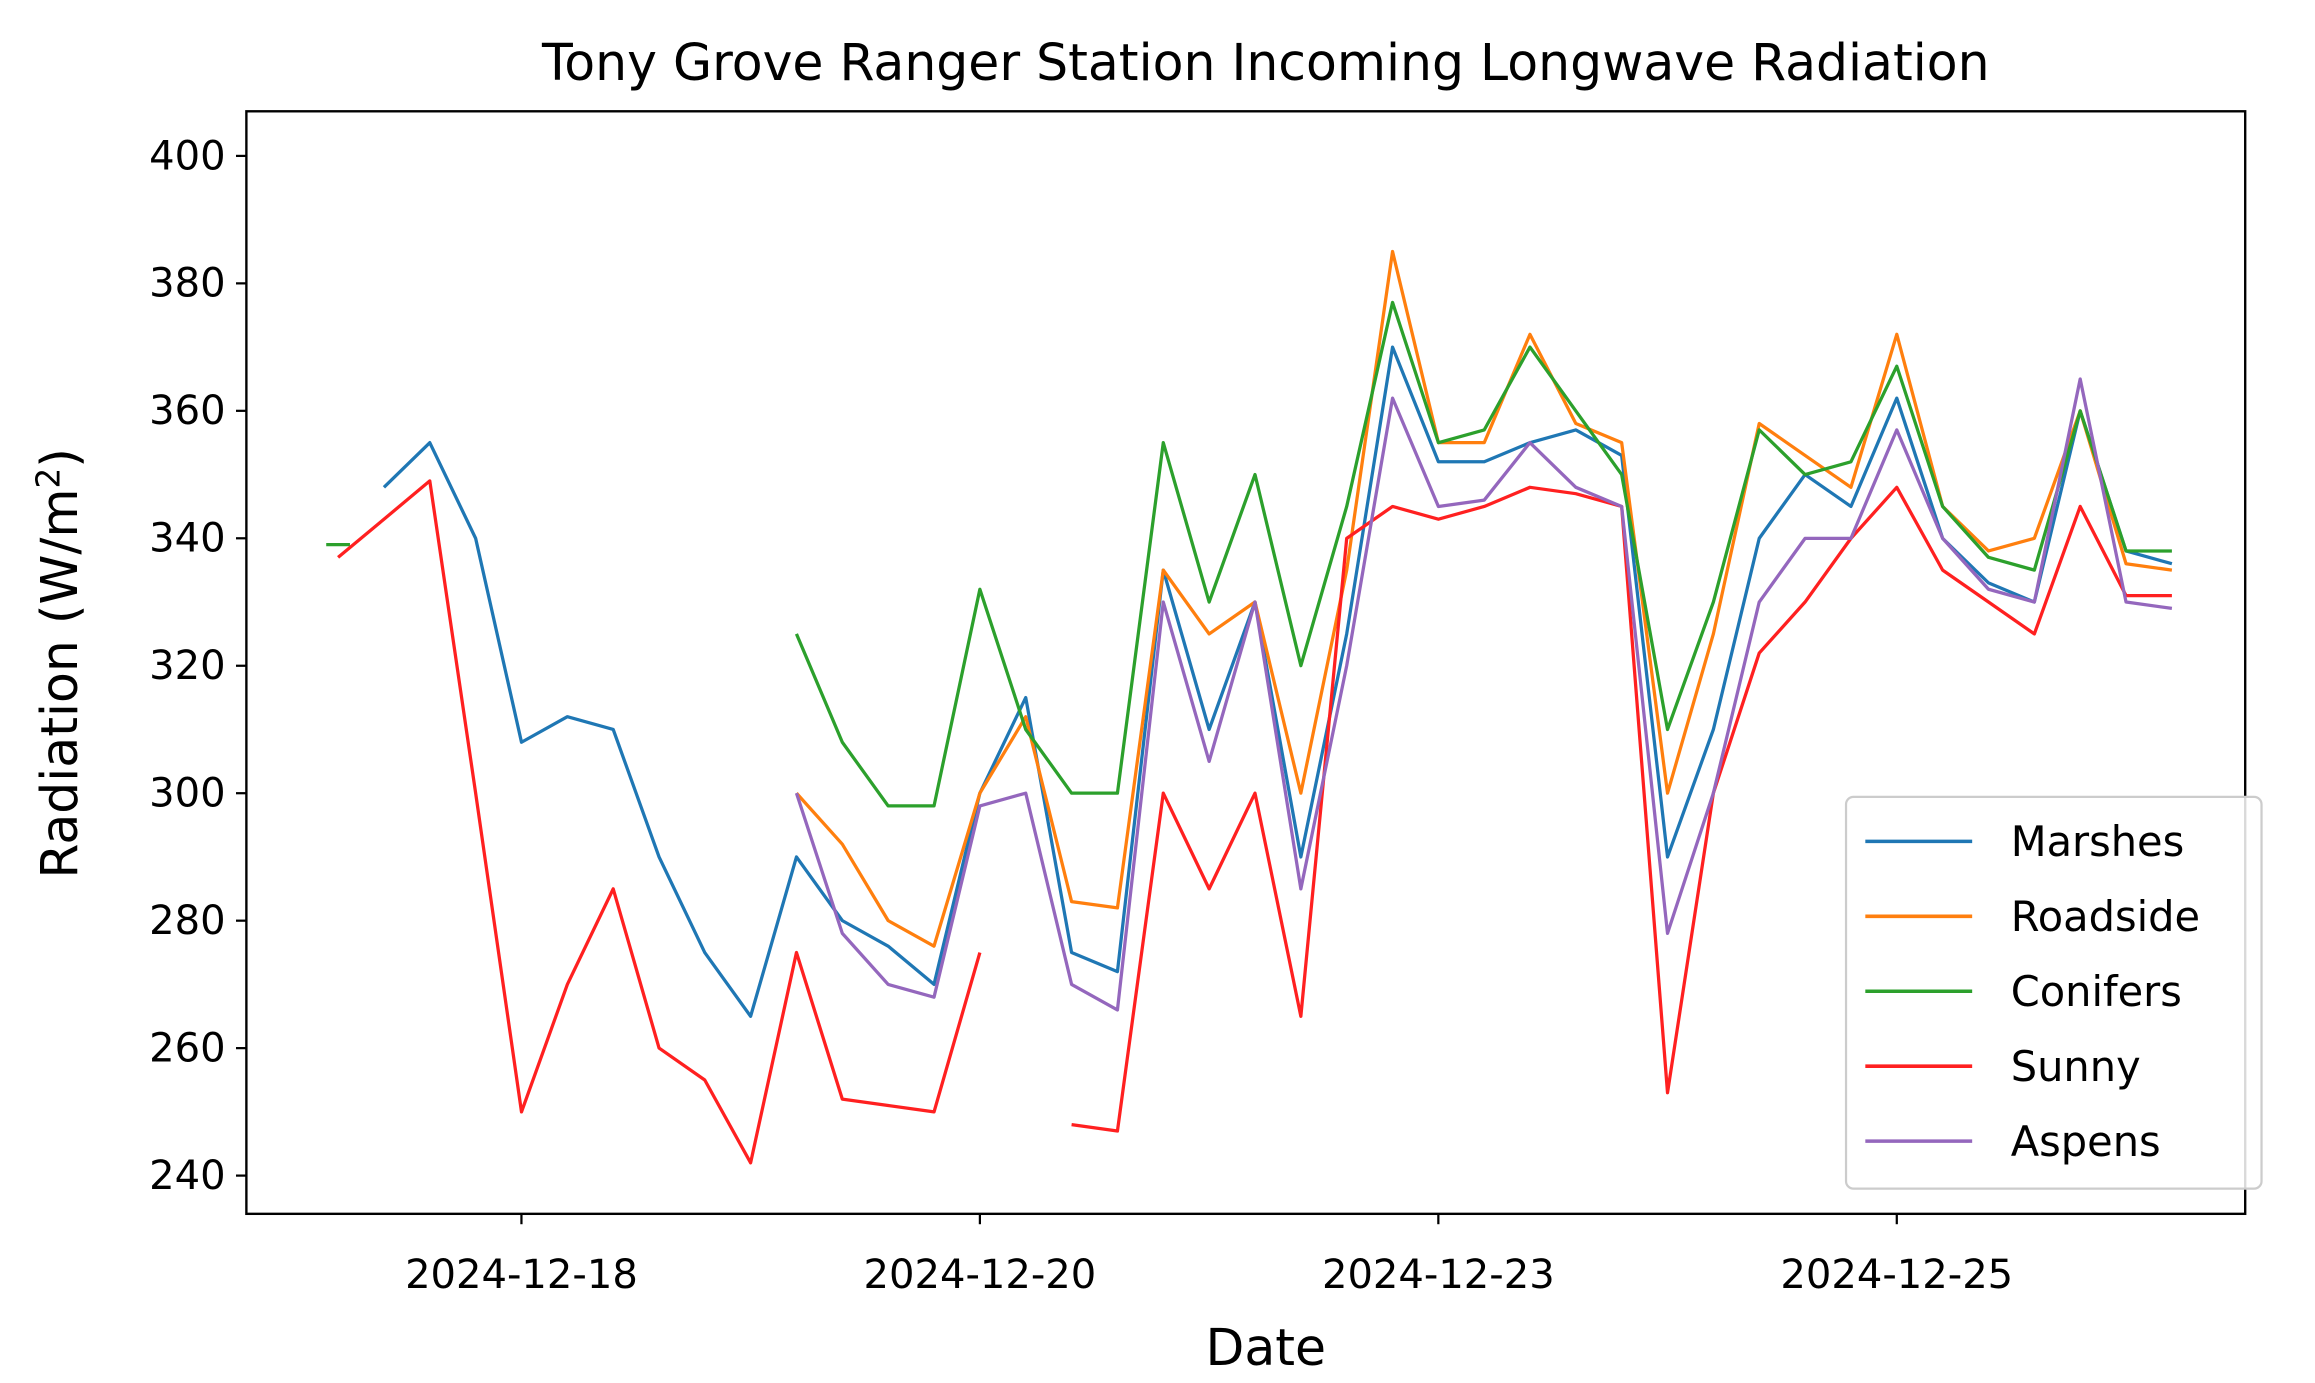 The image size is (2315, 1383). Describe the element at coordinates (1438, 1275) in the screenshot. I see `x-tick-label: 2024-12-23` at that location.